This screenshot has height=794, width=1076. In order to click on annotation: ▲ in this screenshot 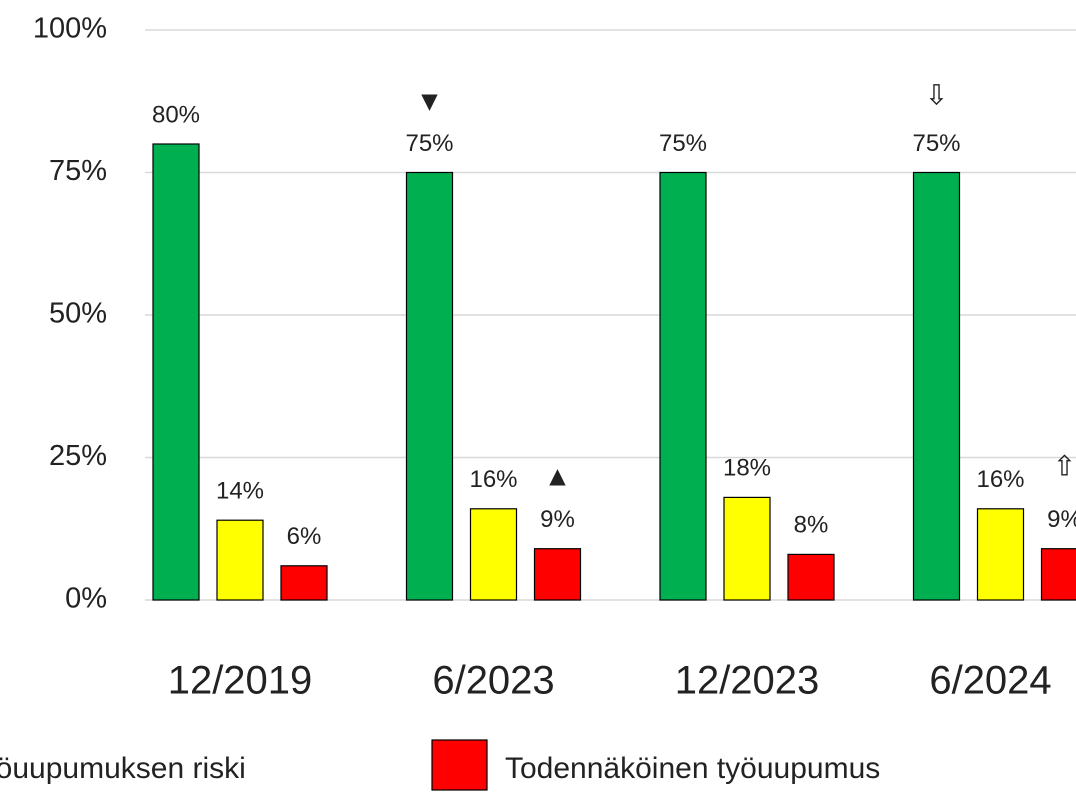, I will do `click(558, 475)`.